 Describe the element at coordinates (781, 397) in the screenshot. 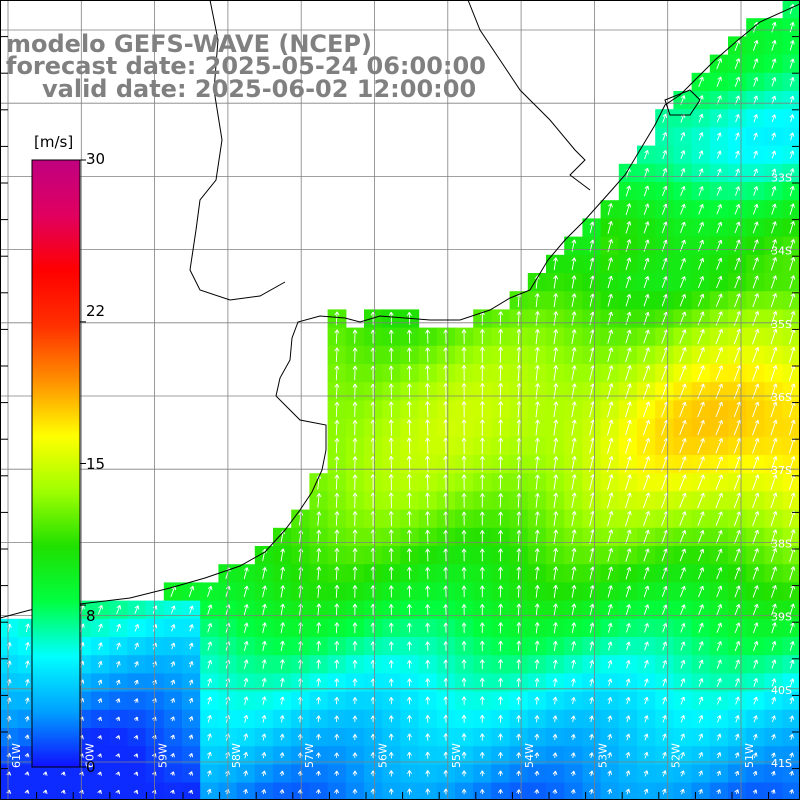

I see `lat-label: 36S` at that location.